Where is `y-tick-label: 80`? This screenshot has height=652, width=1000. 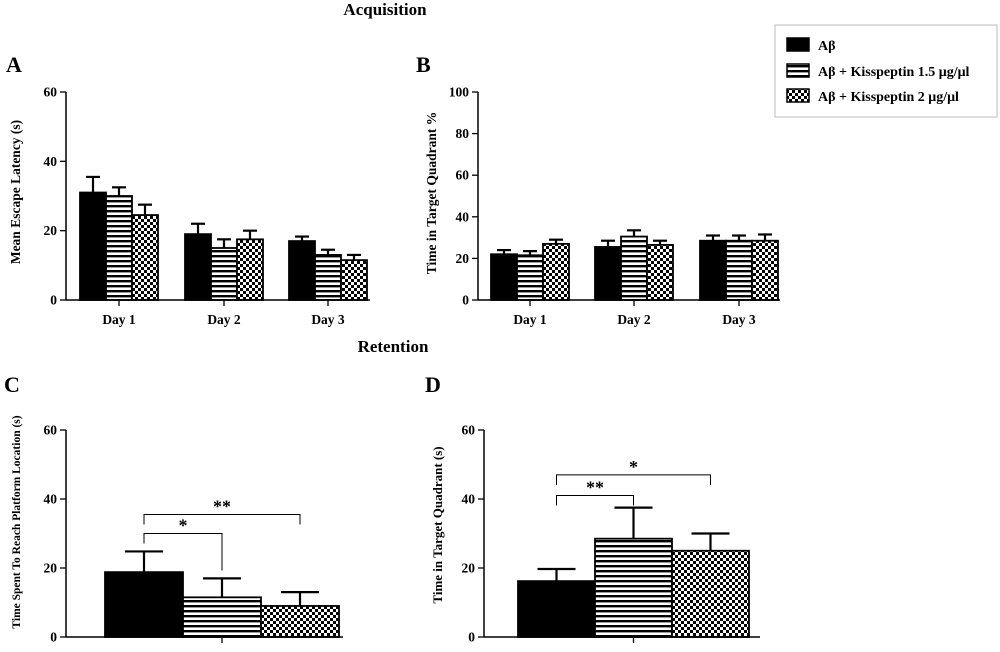 y-tick-label: 80 is located at coordinates (463, 133).